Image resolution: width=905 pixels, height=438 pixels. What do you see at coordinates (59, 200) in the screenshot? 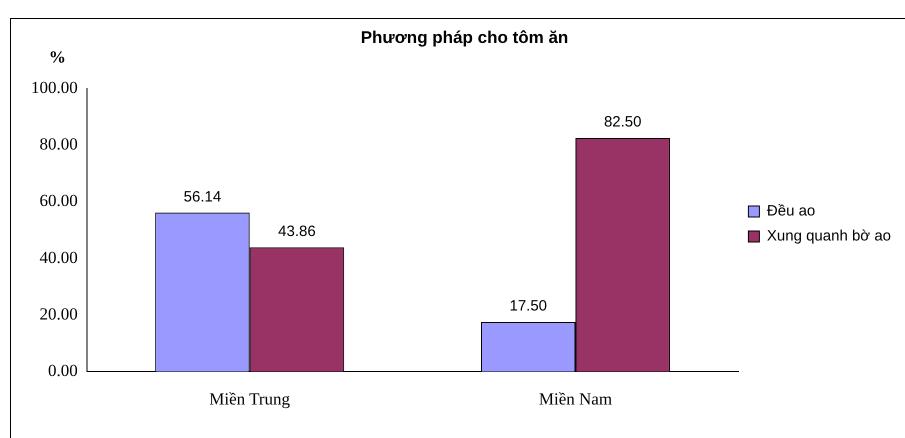
I see `y-tick-label: 60.00` at bounding box center [59, 200].